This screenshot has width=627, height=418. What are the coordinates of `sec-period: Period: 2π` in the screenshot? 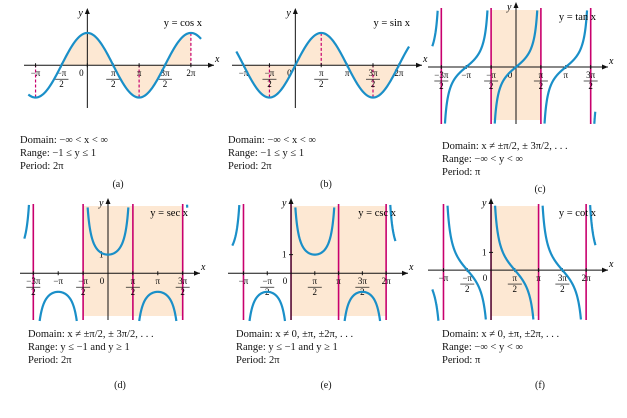 It's located at (50, 360).